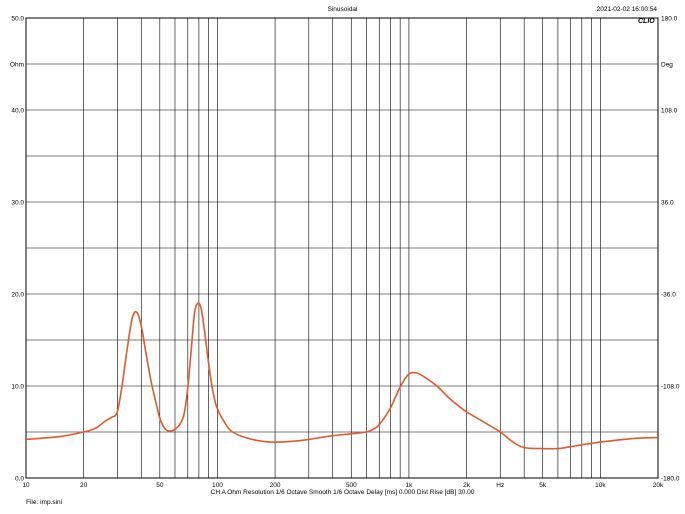 This screenshot has width=685, height=514. What do you see at coordinates (626, 9) in the screenshot?
I see `timestamp: 2021-02-02 16:00:54` at bounding box center [626, 9].